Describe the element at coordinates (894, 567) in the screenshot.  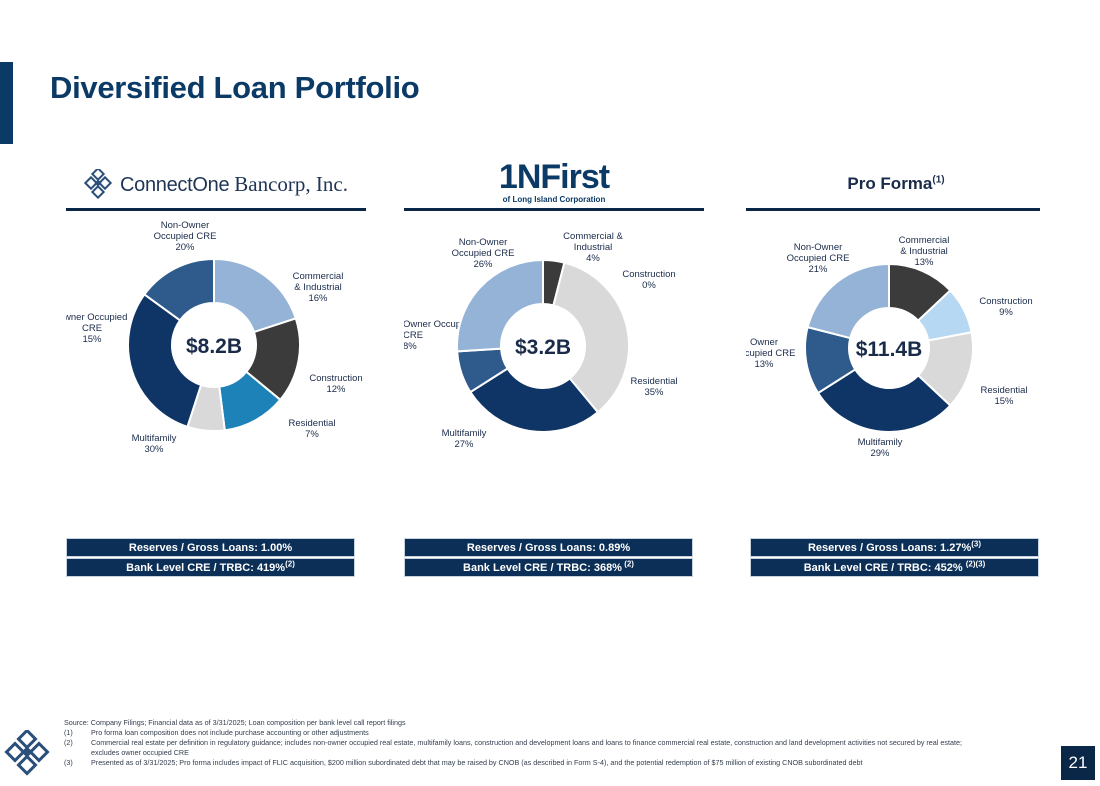
I see `proforma-cre-box: Bank Level CRE / TRBC: 452% (2)(3)` at that location.